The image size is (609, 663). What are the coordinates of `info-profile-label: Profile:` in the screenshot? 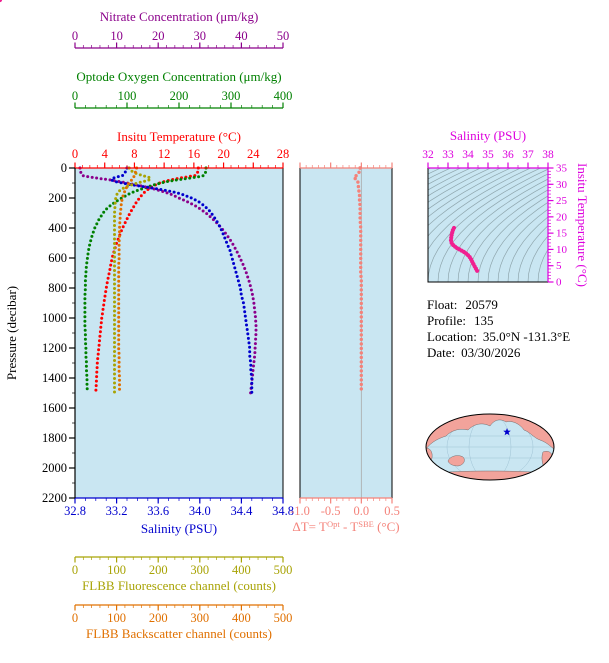 It's located at (446, 320).